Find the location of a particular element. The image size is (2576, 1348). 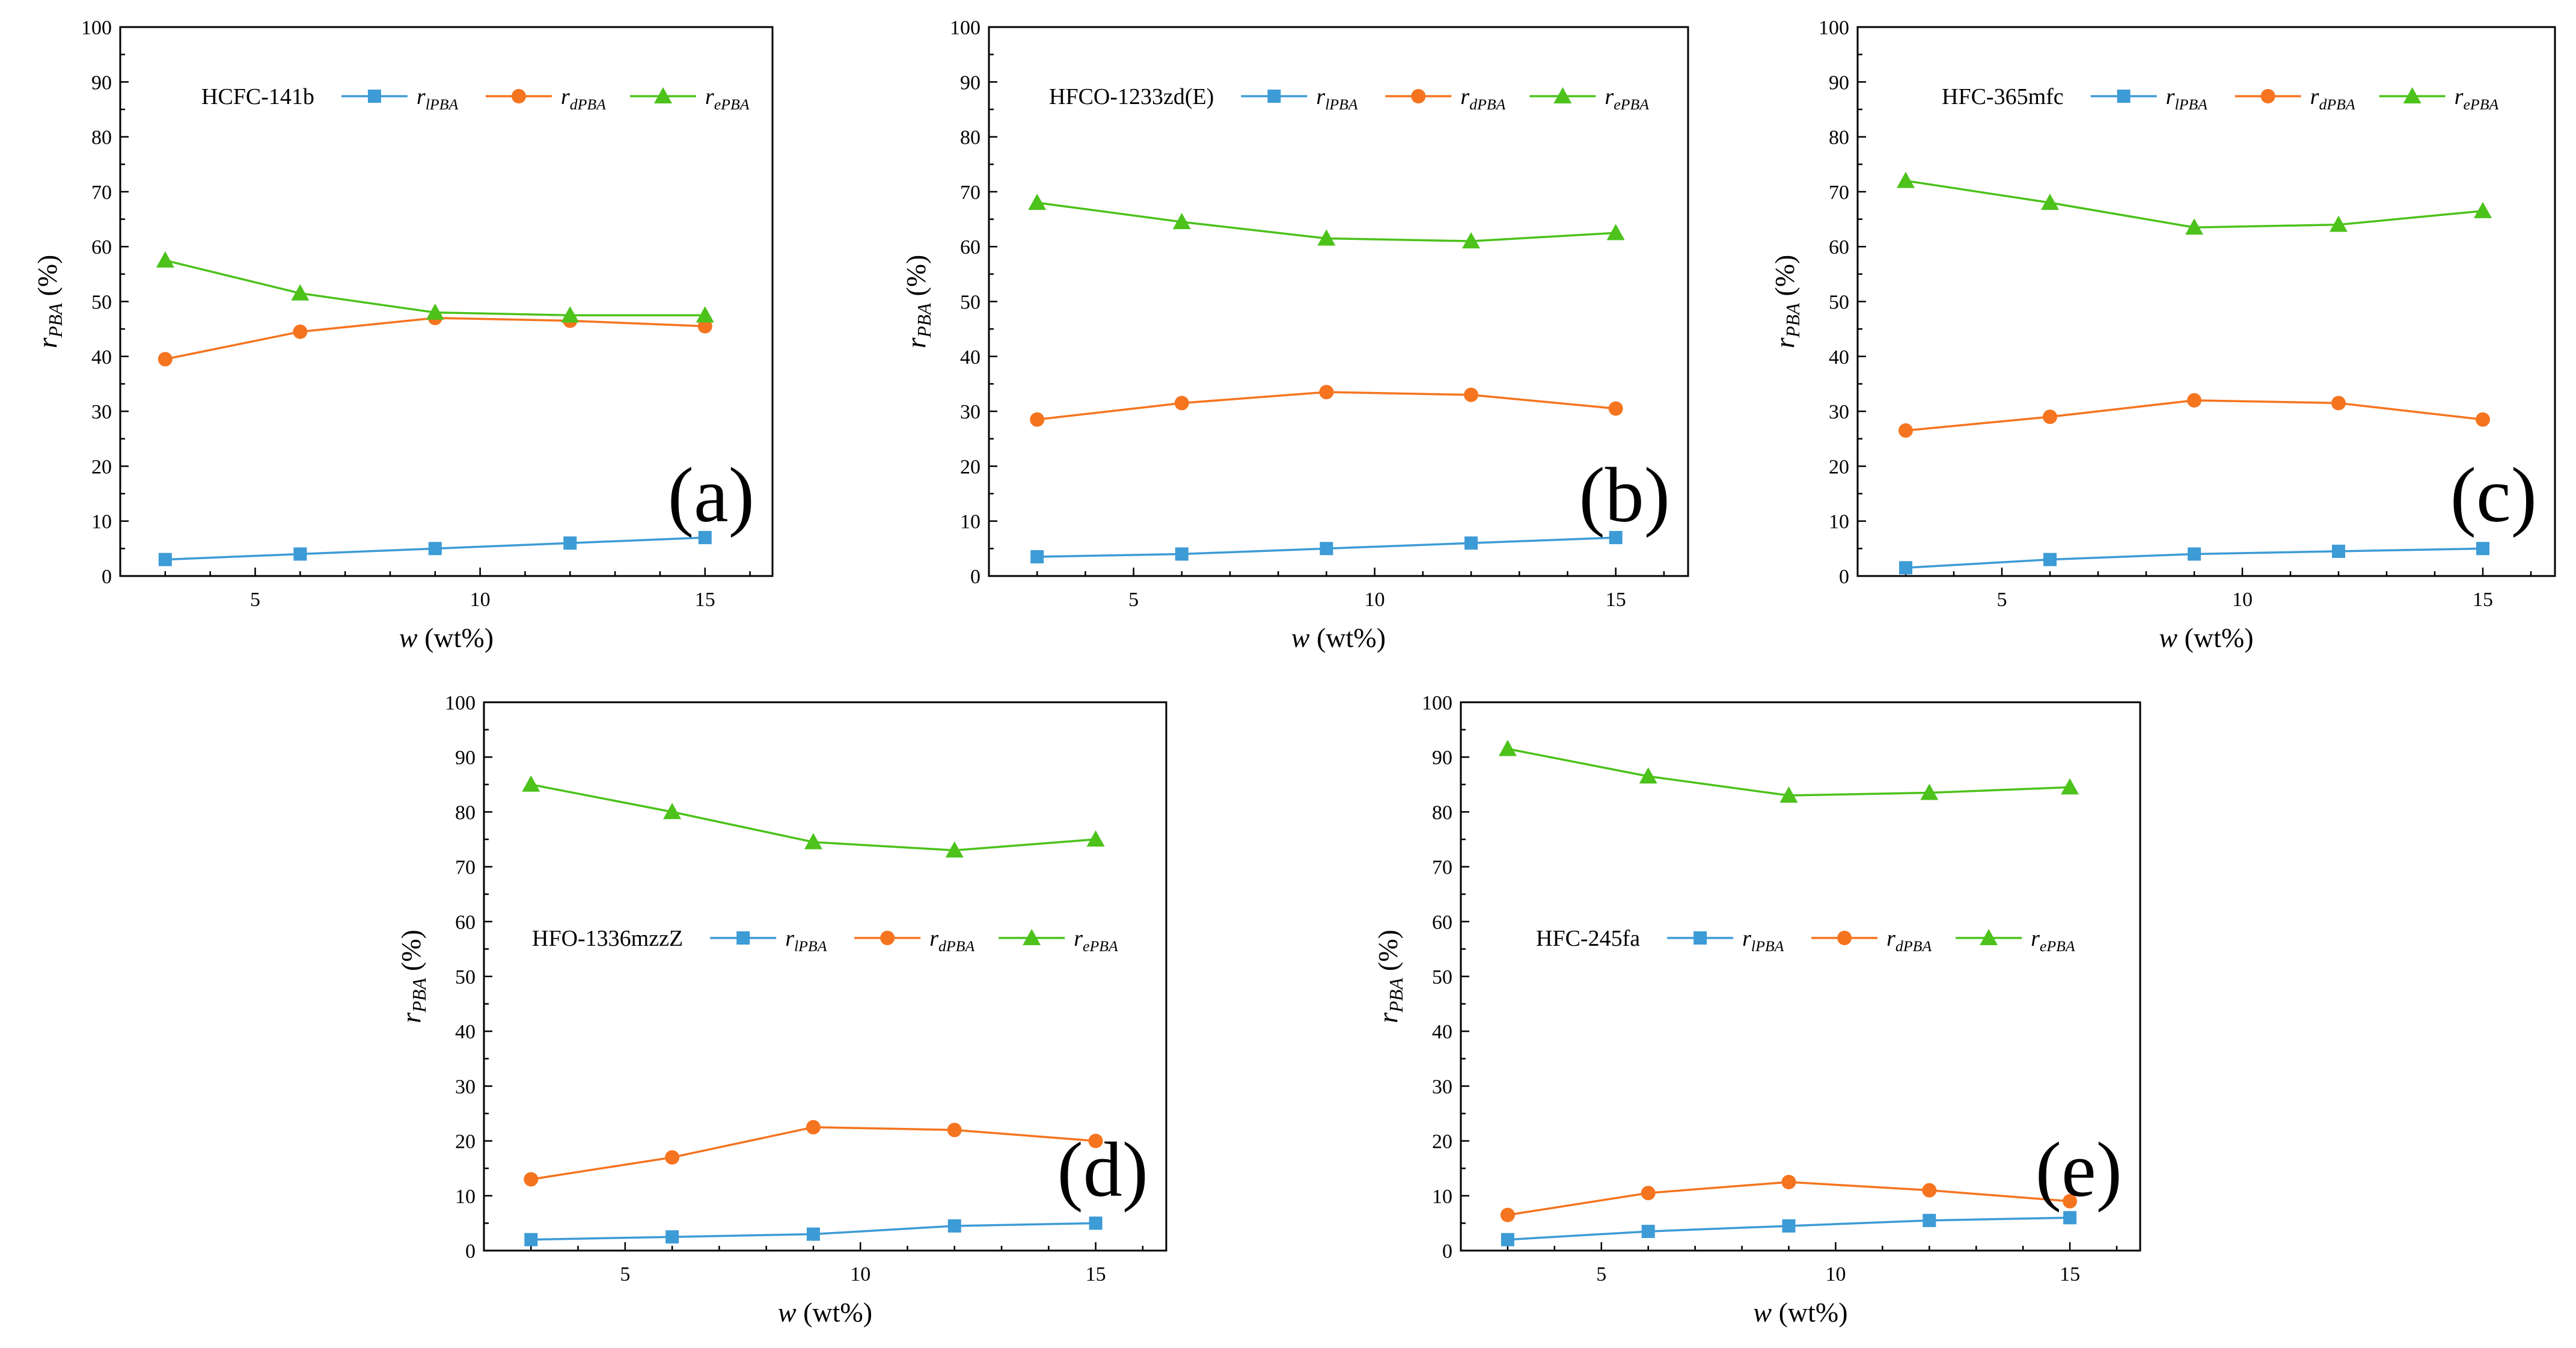

y-axis-title-unit: (%) is located at coordinates (916, 279).